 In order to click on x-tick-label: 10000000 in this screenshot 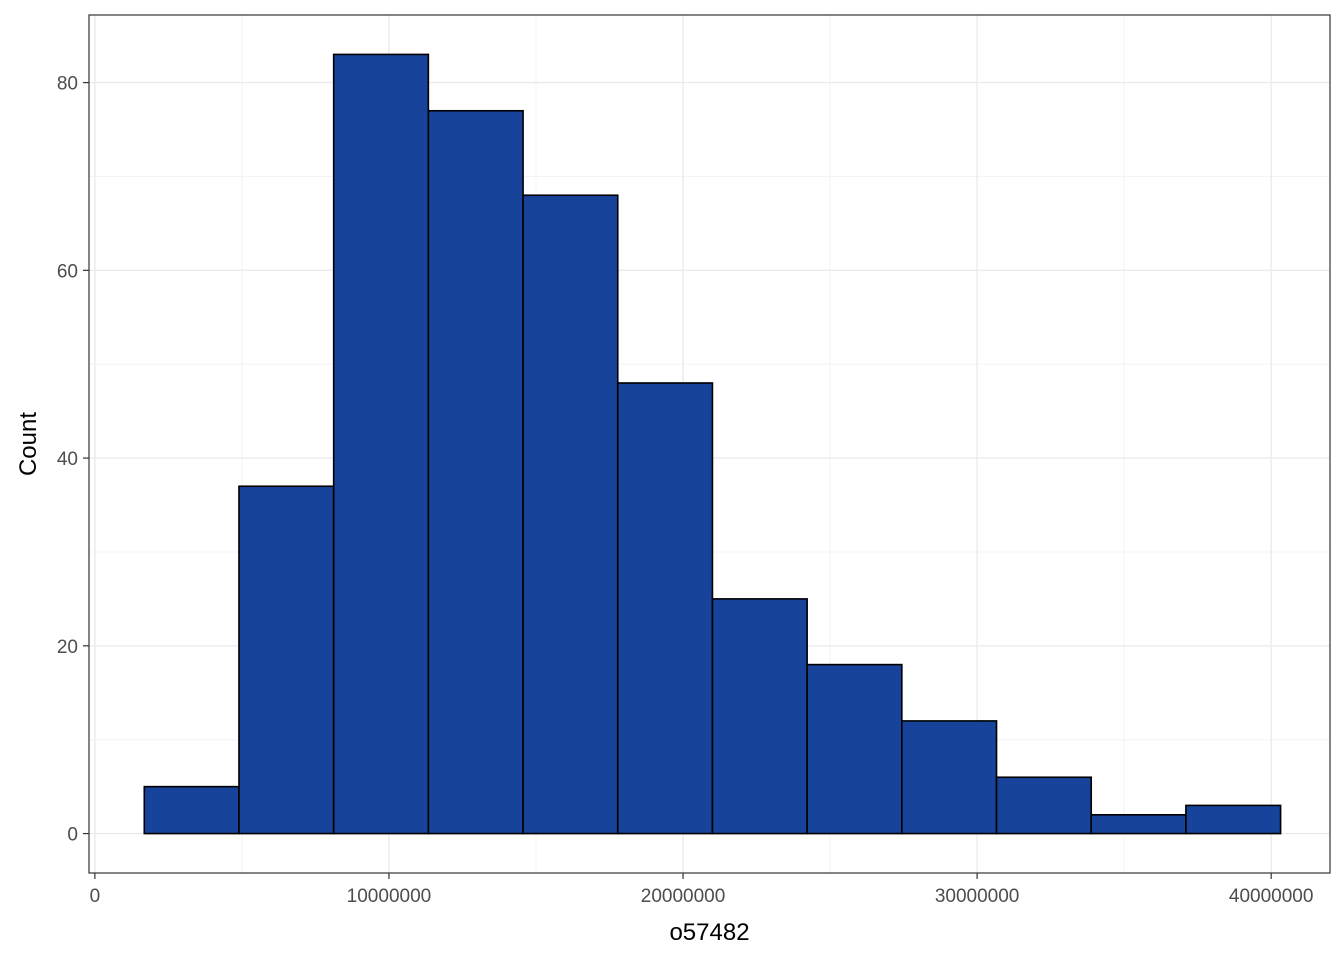, I will do `click(389, 896)`.